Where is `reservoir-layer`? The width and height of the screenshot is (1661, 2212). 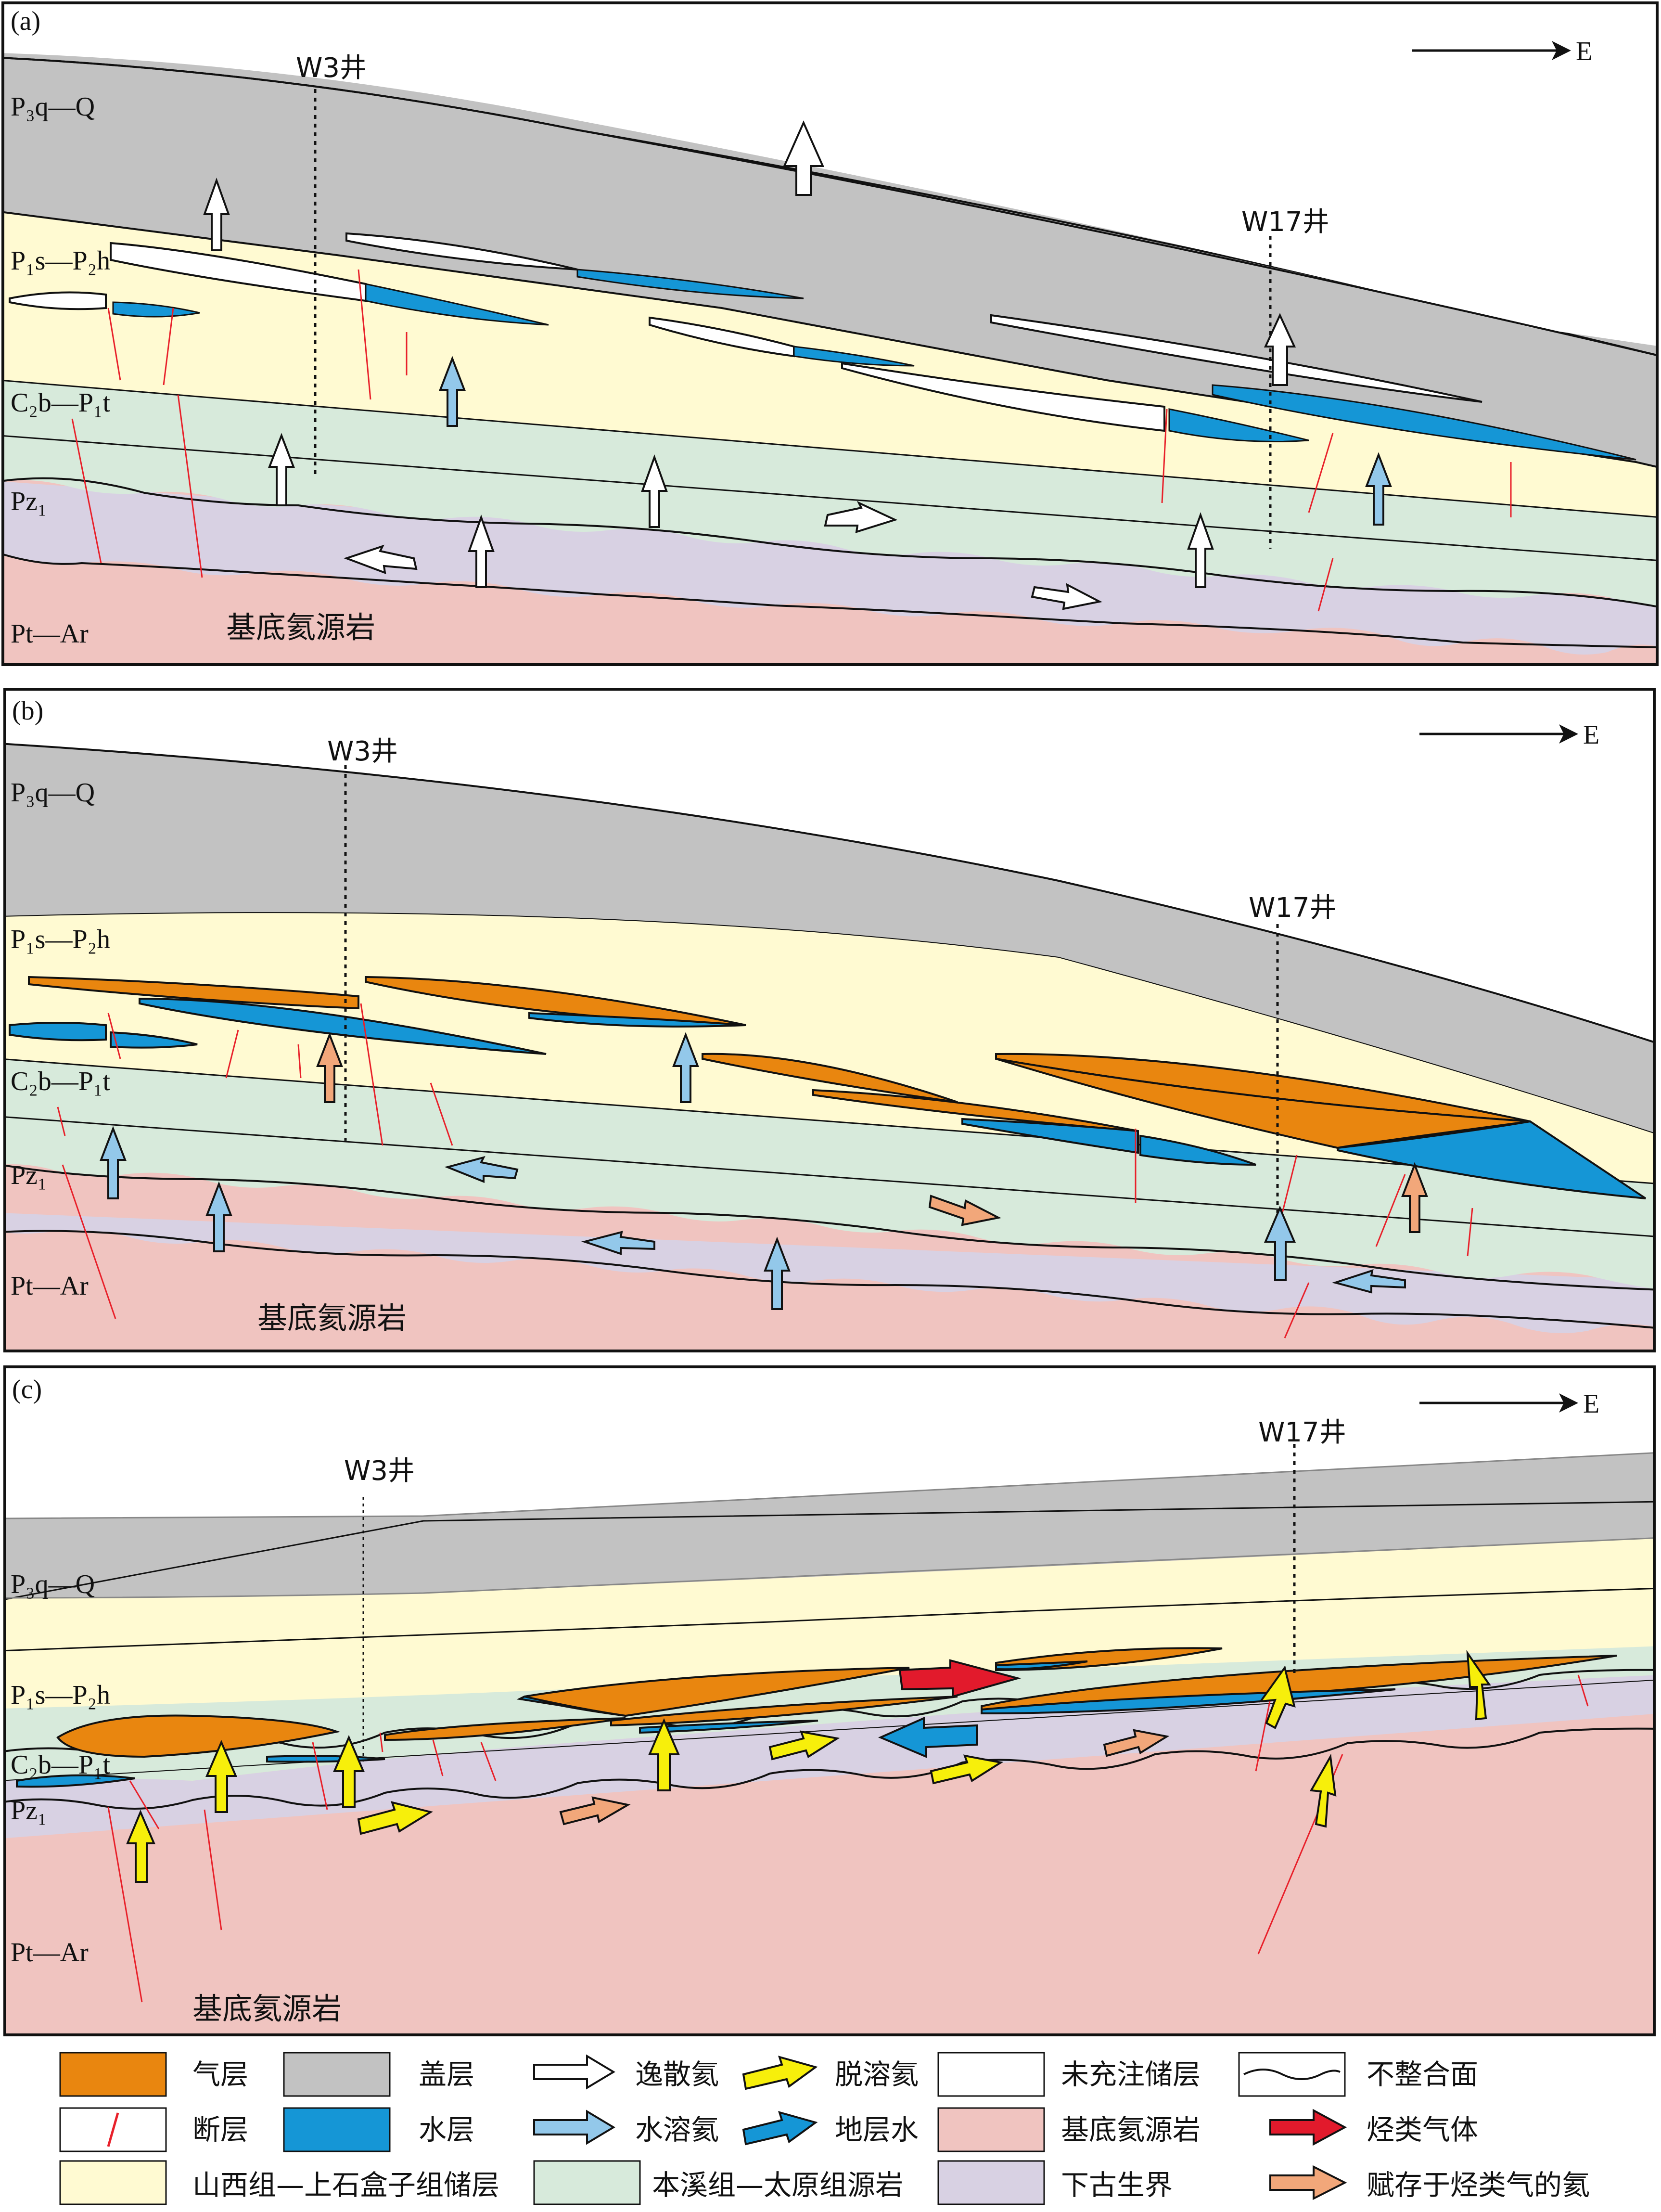 reservoir-layer is located at coordinates (829, 1648).